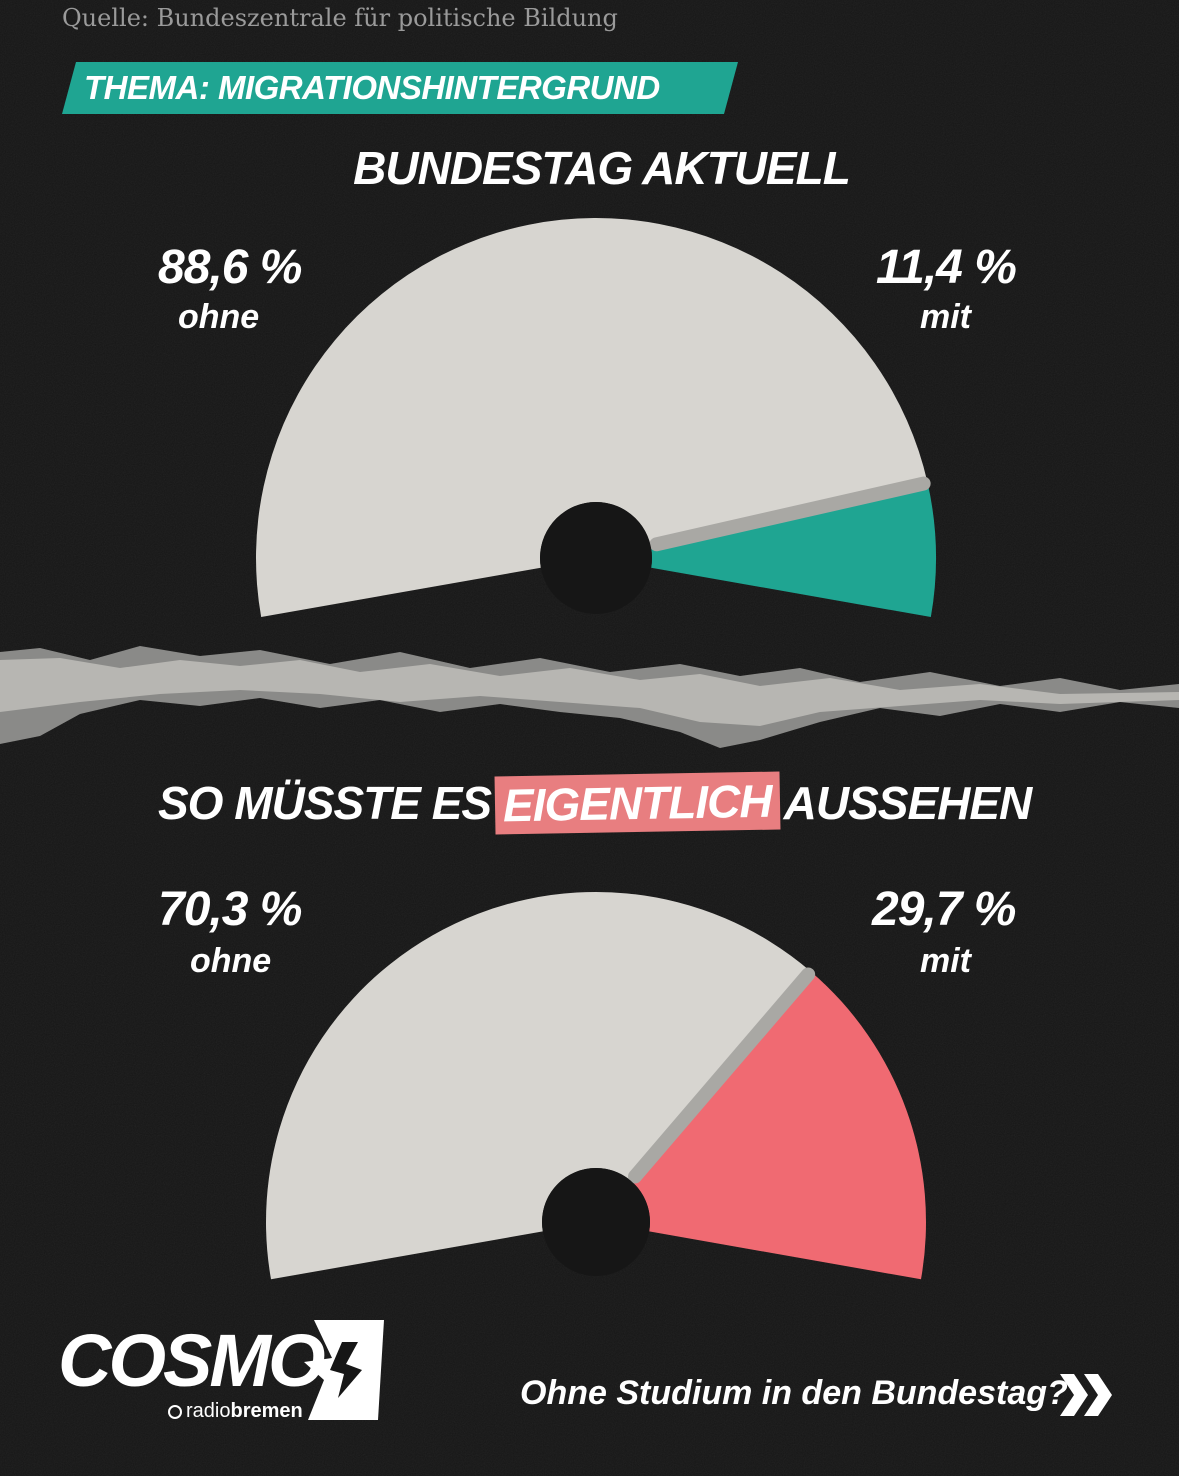  What do you see at coordinates (175, 1412) in the screenshot?
I see `radiobremen-ring-icon` at bounding box center [175, 1412].